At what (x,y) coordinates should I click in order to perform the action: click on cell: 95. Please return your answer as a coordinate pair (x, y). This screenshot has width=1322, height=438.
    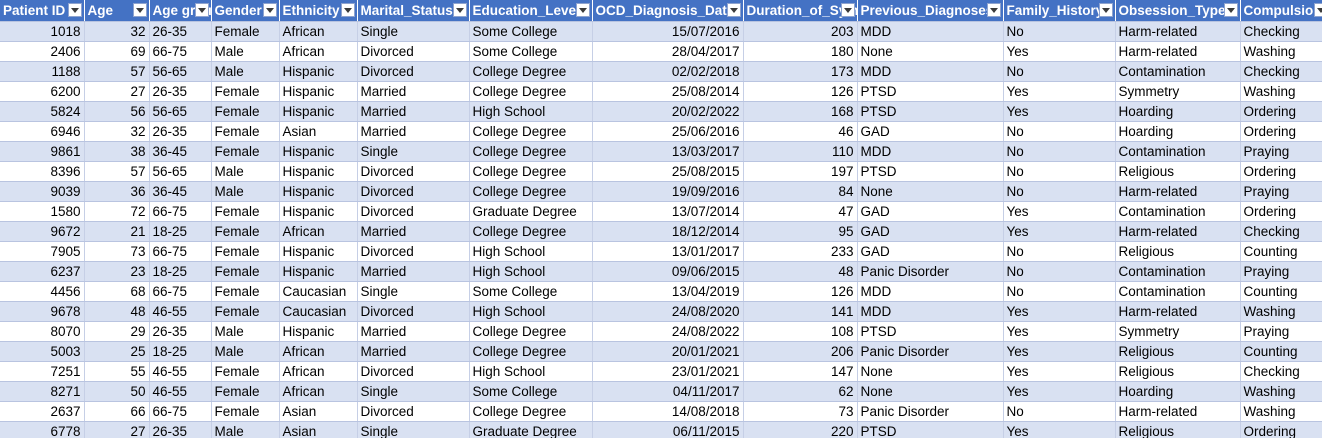
    Looking at the image, I should click on (800, 231).